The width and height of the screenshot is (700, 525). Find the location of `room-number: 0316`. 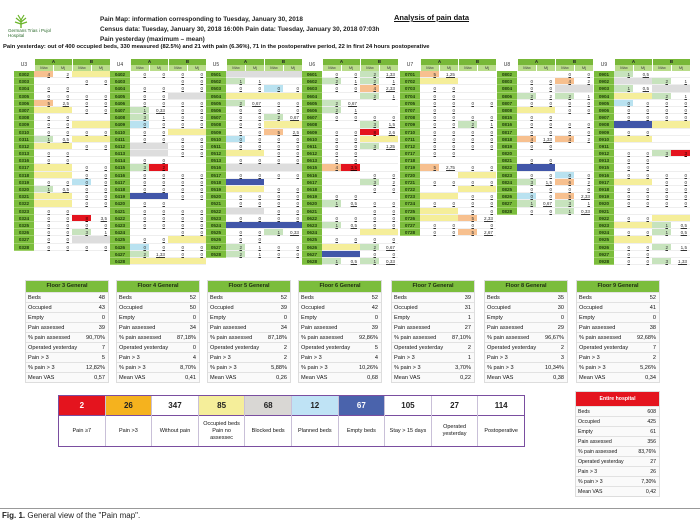

room-number: 0316 is located at coordinates (24, 161).